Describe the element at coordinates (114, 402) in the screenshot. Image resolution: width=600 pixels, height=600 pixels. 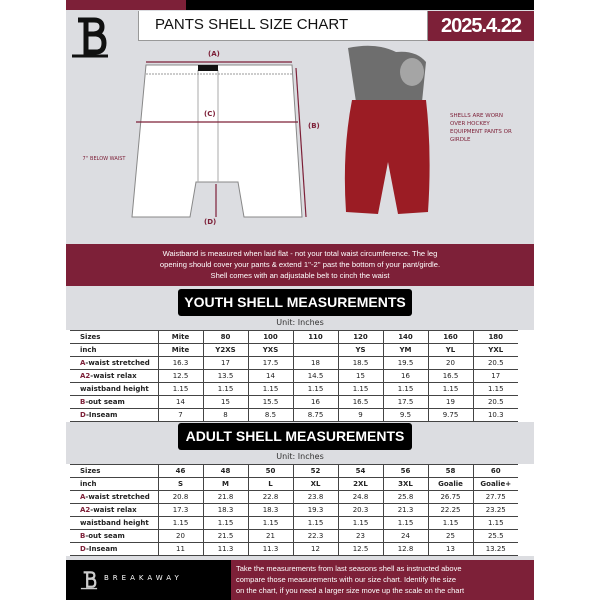
I see `row-label: B-out seam` at that location.